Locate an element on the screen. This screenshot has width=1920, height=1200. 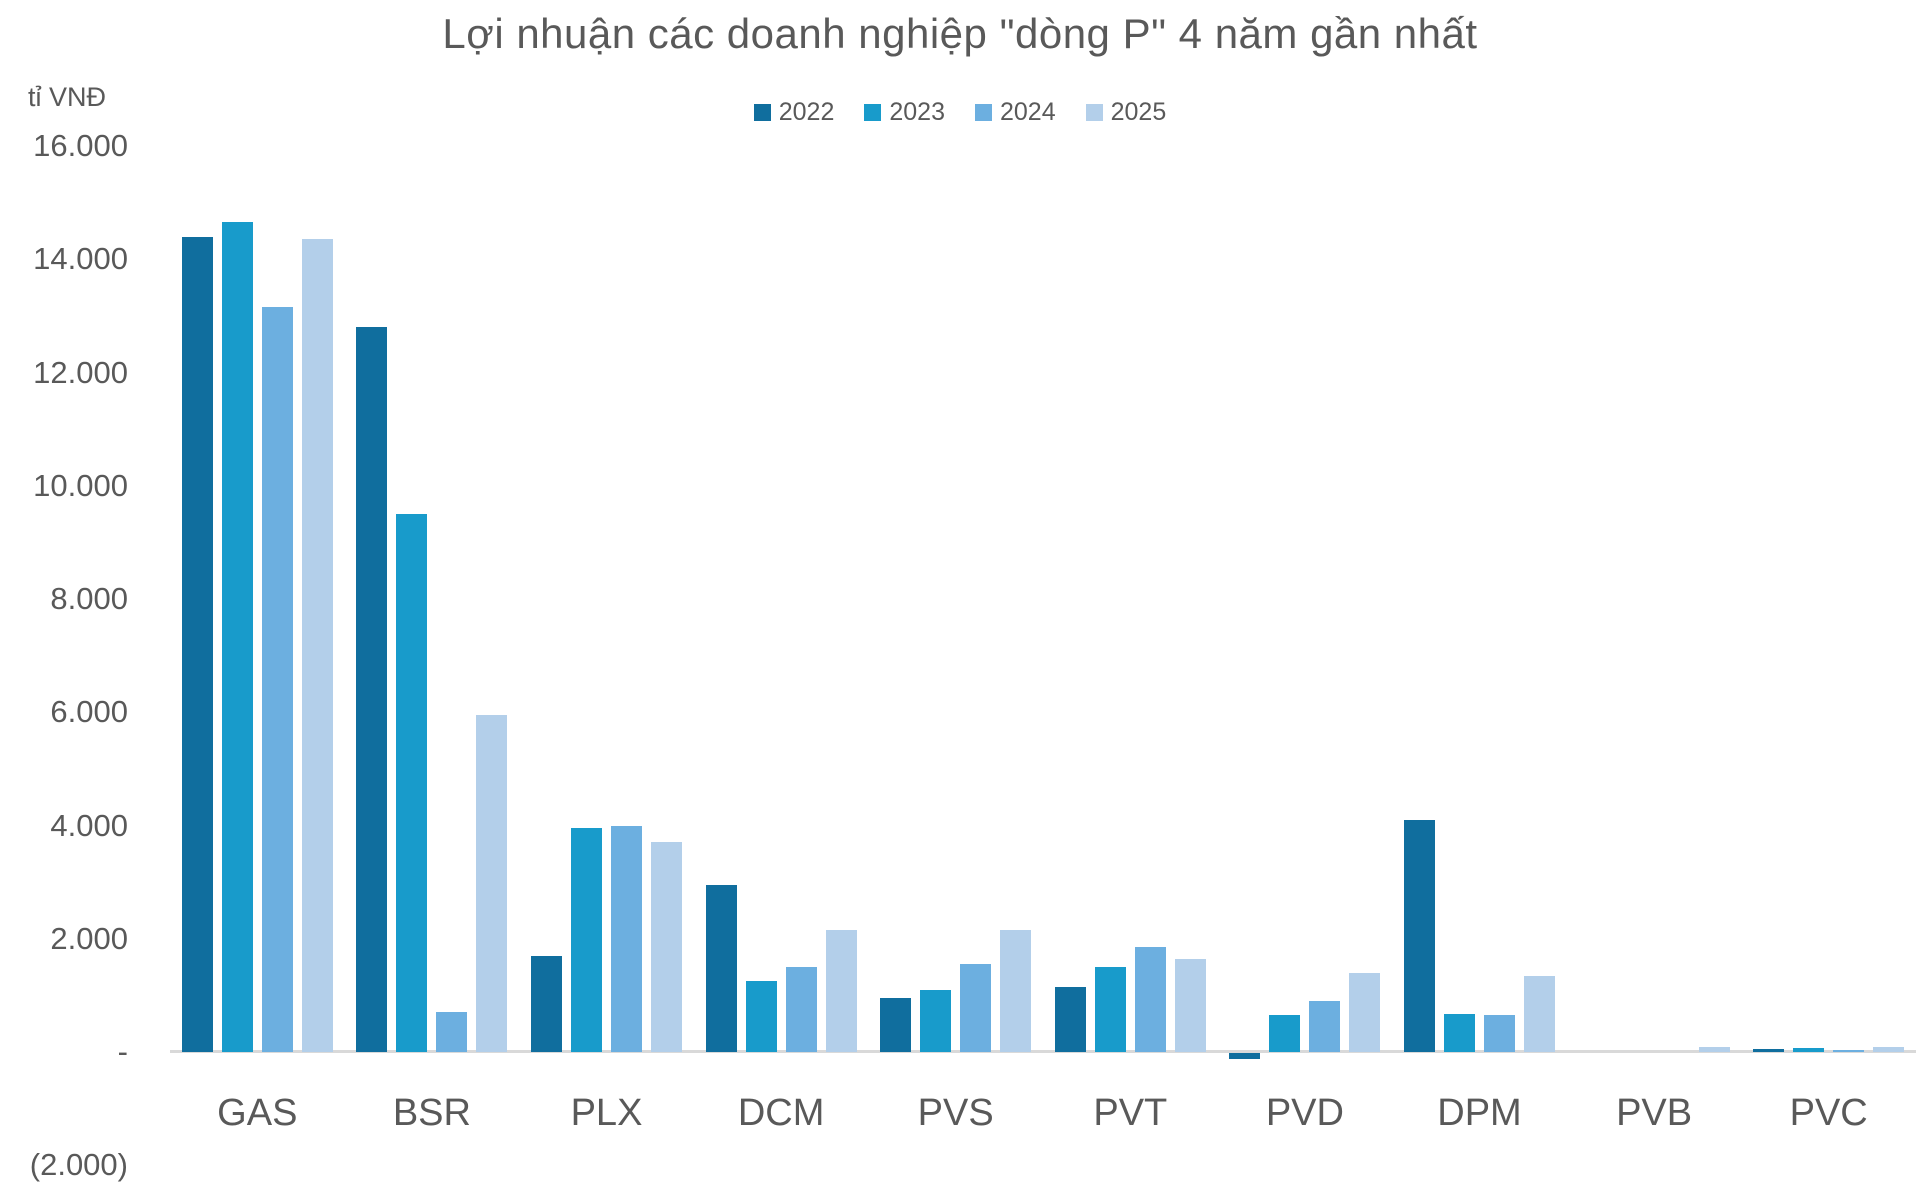
y-axis-tick-label: - is located at coordinates (122, 1051).